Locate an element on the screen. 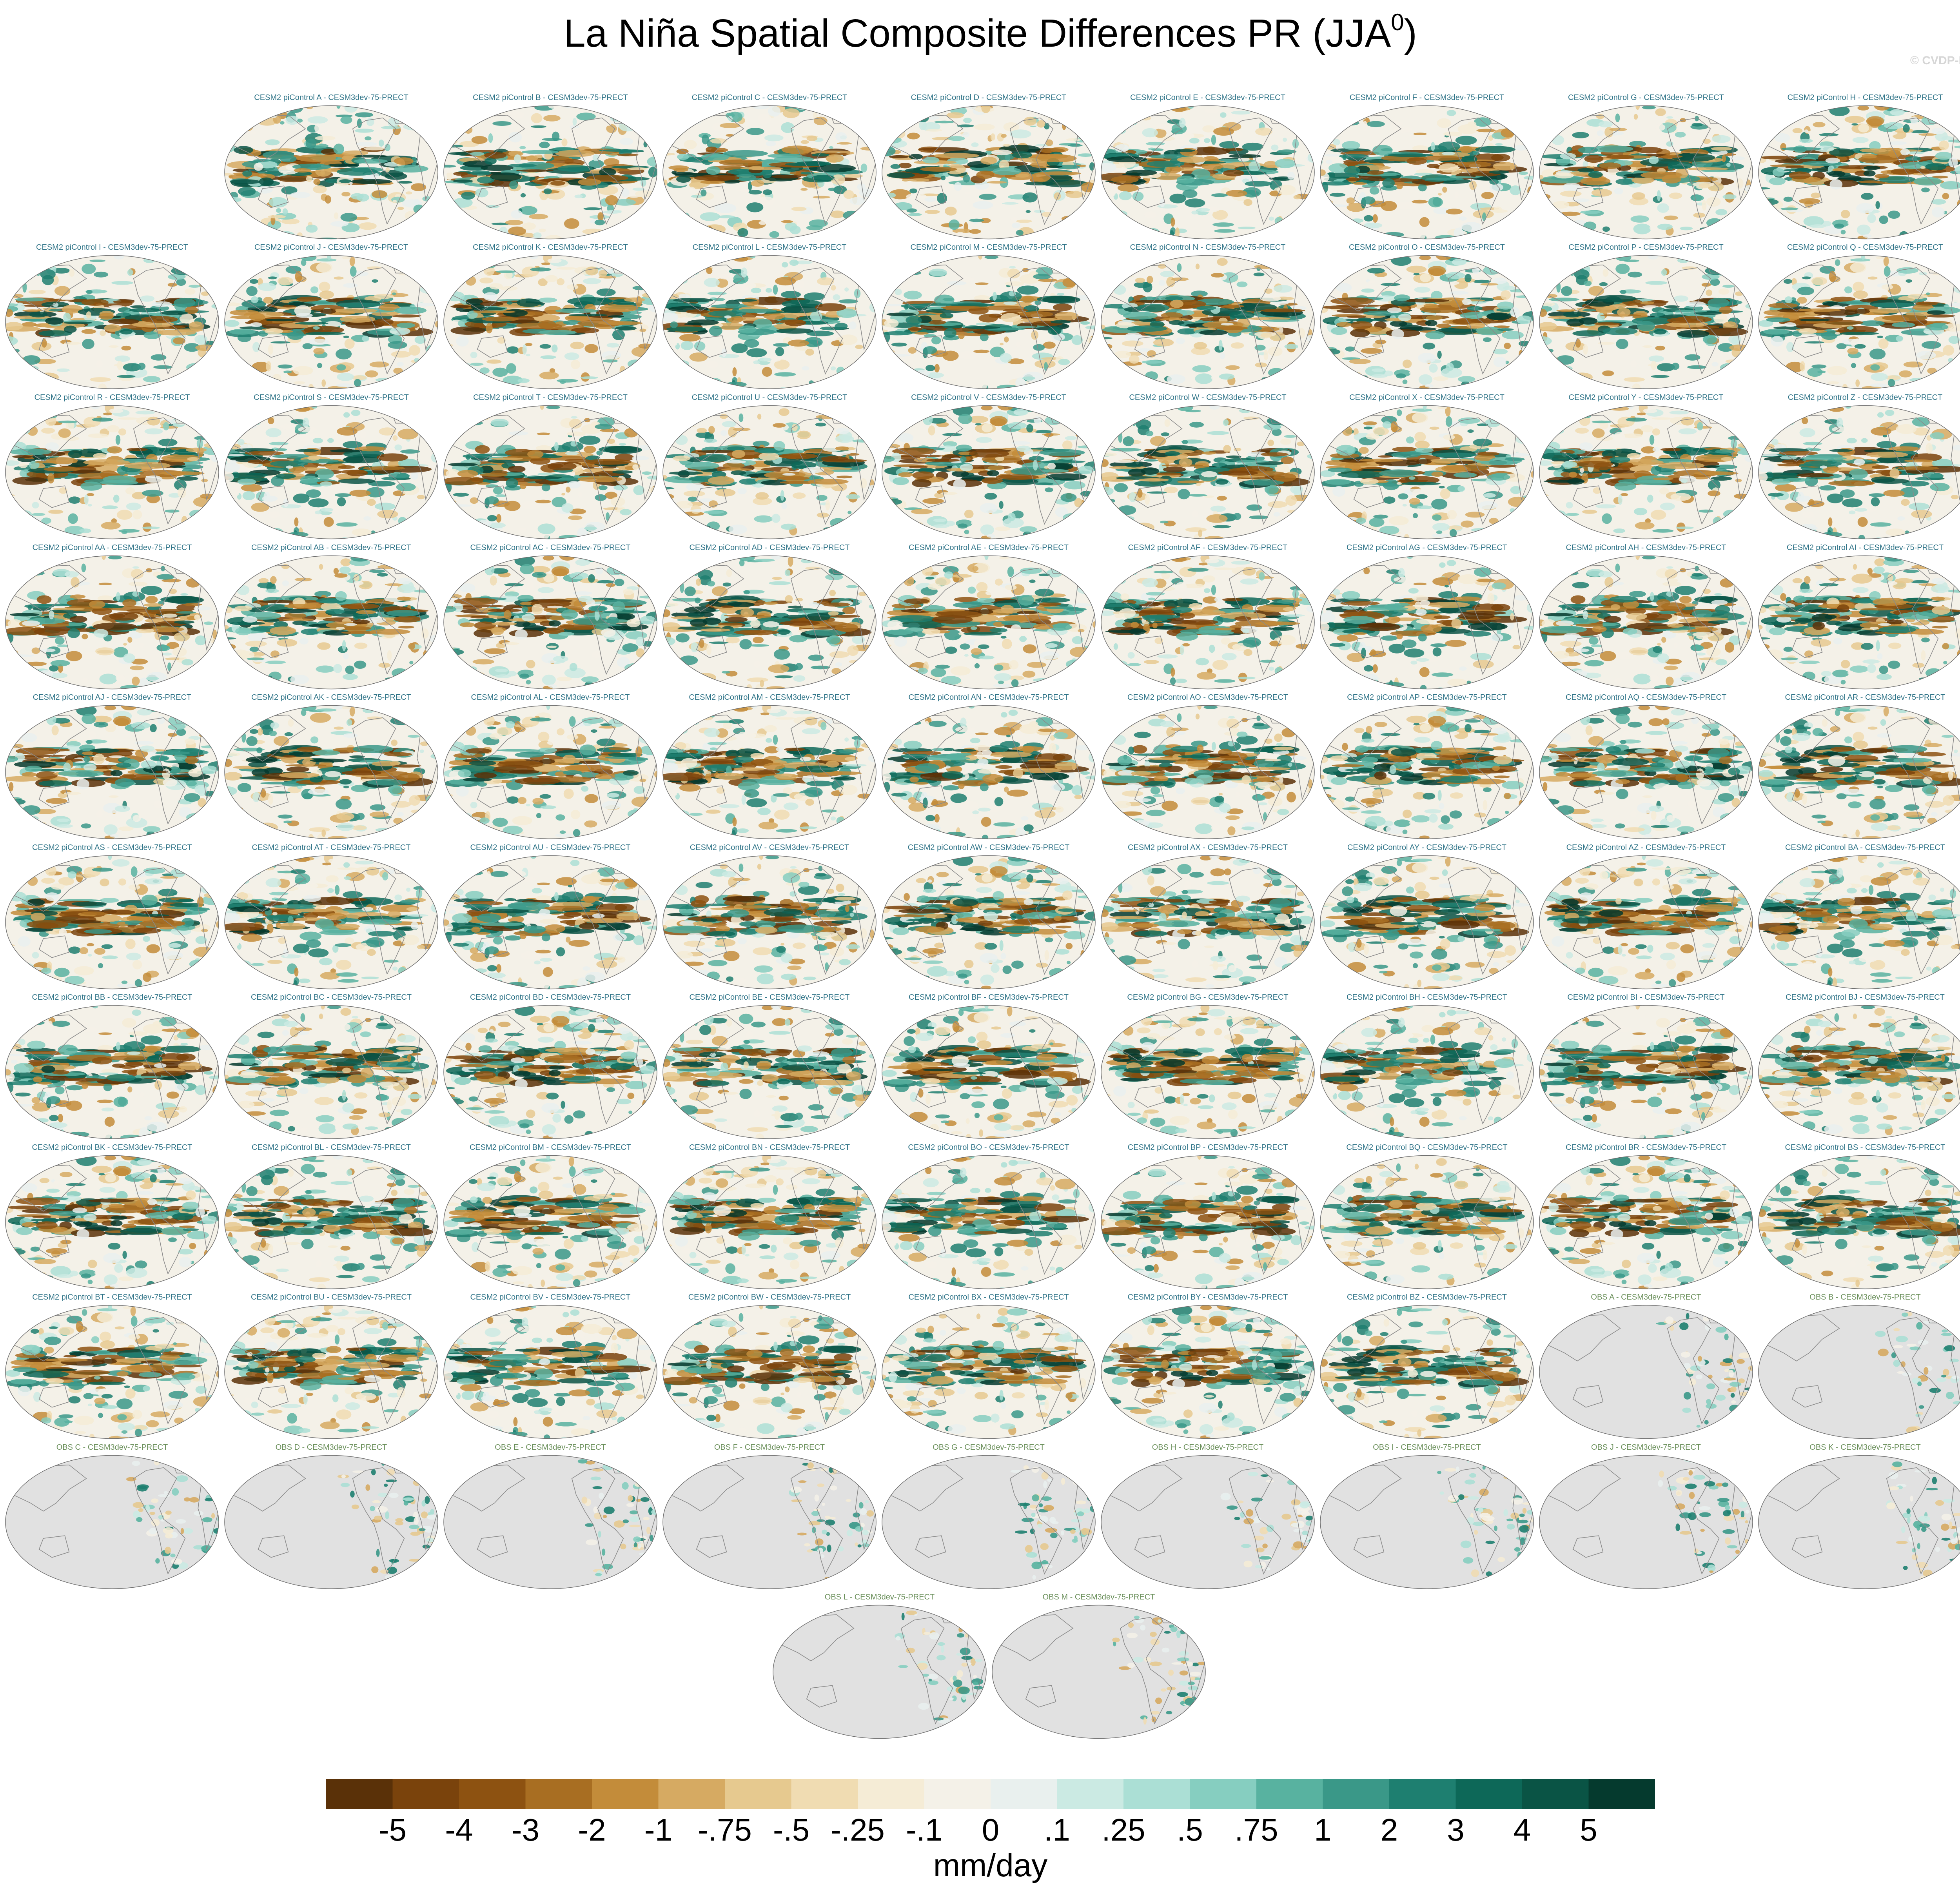  panel-title: CESM2 piControl Q - CESM3dev-75-PRECT is located at coordinates (1859, 248).